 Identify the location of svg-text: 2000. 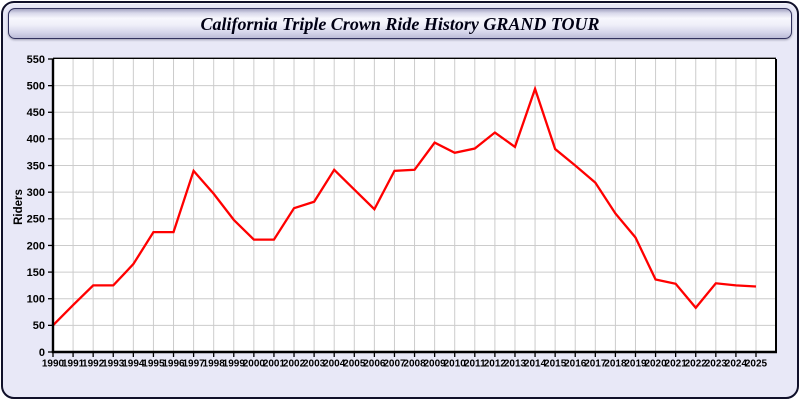
(254, 364).